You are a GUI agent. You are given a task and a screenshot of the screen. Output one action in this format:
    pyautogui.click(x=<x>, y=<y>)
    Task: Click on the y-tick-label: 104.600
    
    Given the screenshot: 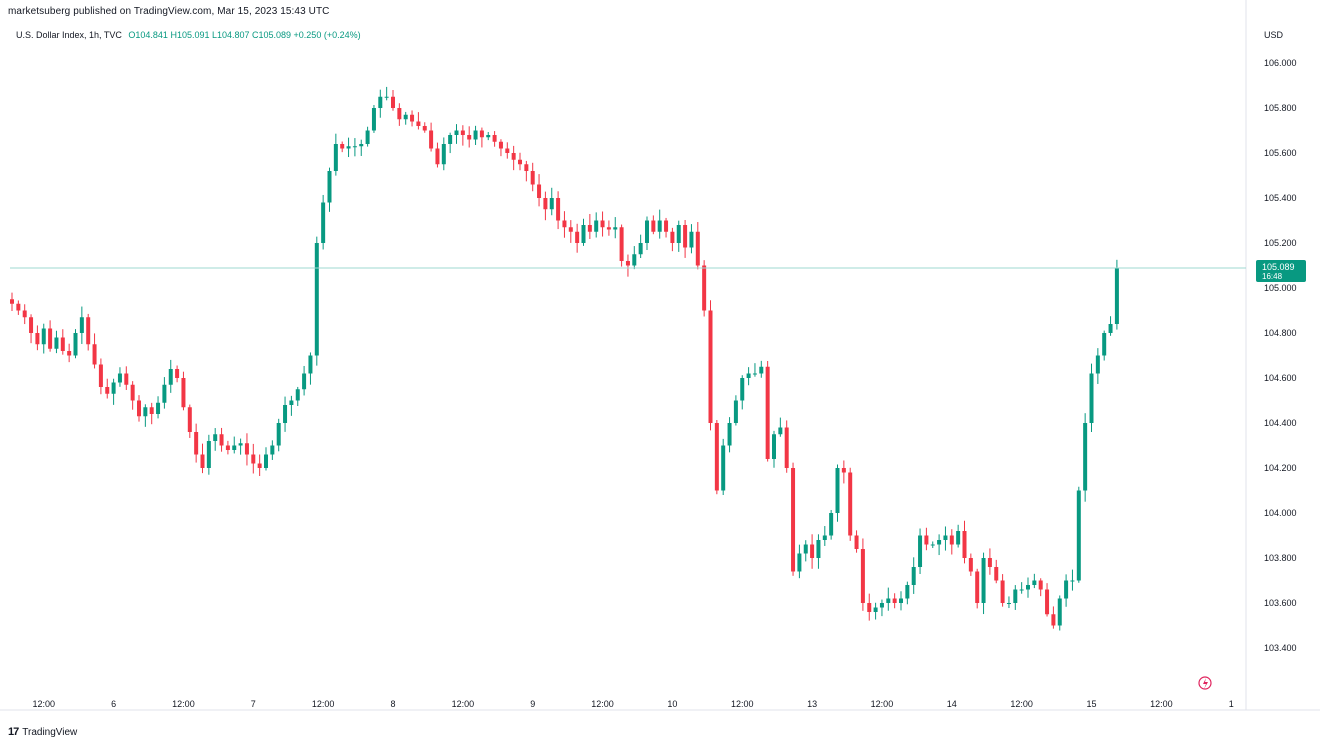 What is the action you would take?
    pyautogui.click(x=1280, y=378)
    